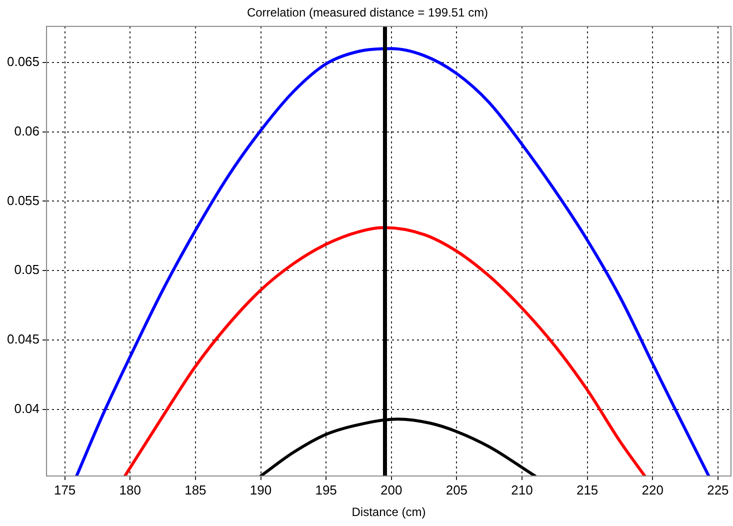 This screenshot has width=733, height=526. I want to click on x-tick-label: 175, so click(65, 490).